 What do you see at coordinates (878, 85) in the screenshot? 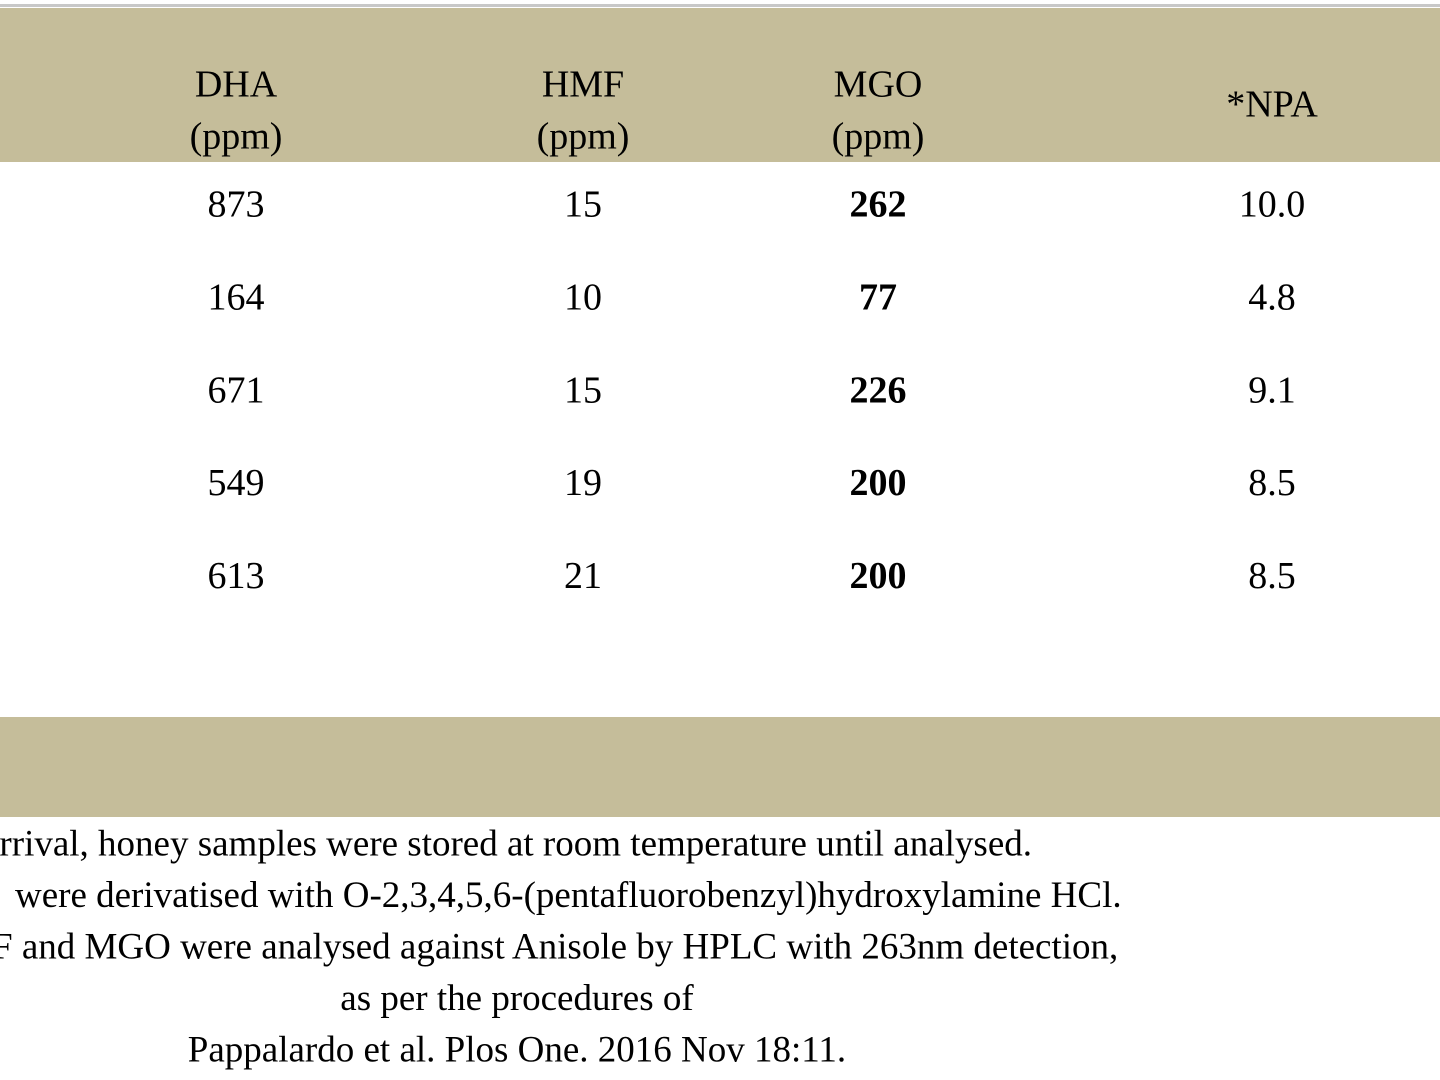
I see `column-header: MGO` at bounding box center [878, 85].